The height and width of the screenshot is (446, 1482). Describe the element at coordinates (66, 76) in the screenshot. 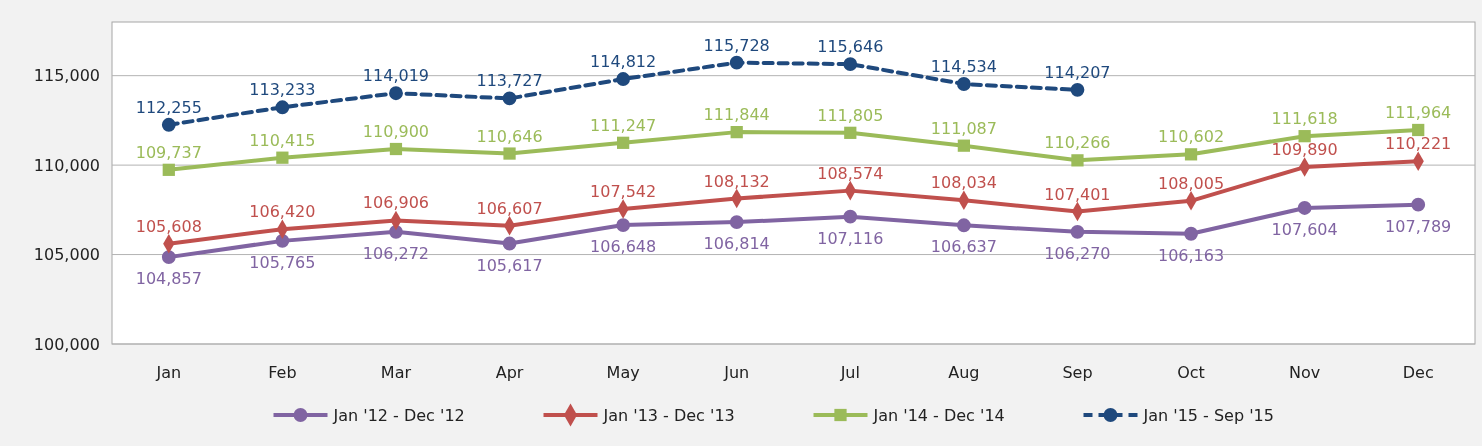

I see `y-tick-label: 115,000` at that location.